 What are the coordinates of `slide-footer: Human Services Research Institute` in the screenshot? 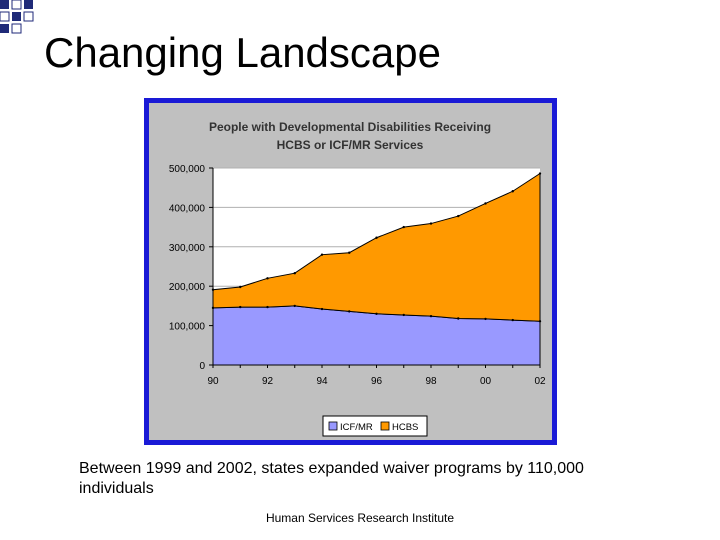 It's located at (360, 518).